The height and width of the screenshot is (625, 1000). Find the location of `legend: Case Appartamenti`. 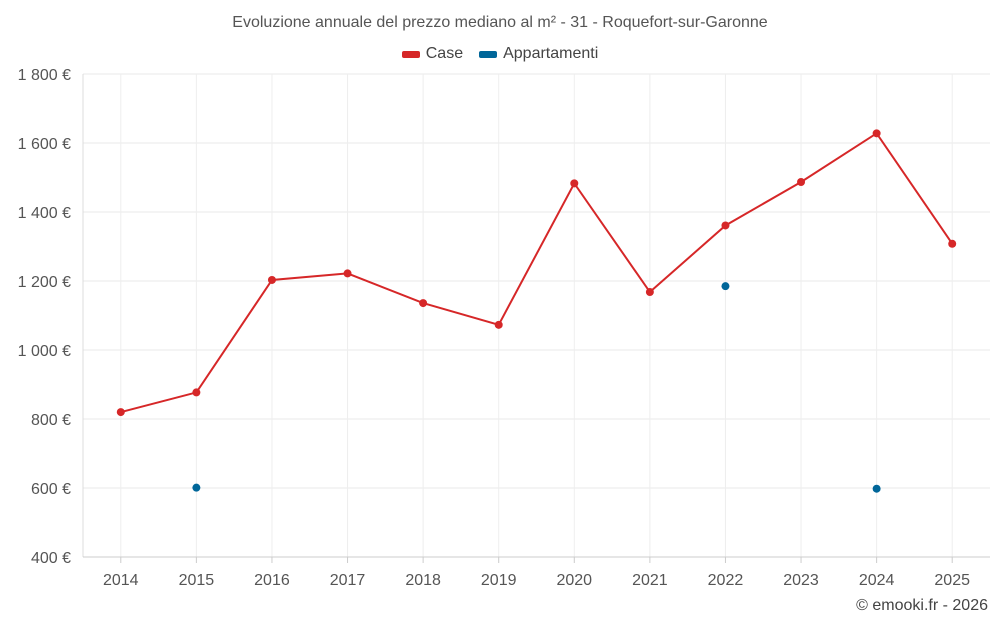

legend: Case Appartamenti is located at coordinates (500, 54).